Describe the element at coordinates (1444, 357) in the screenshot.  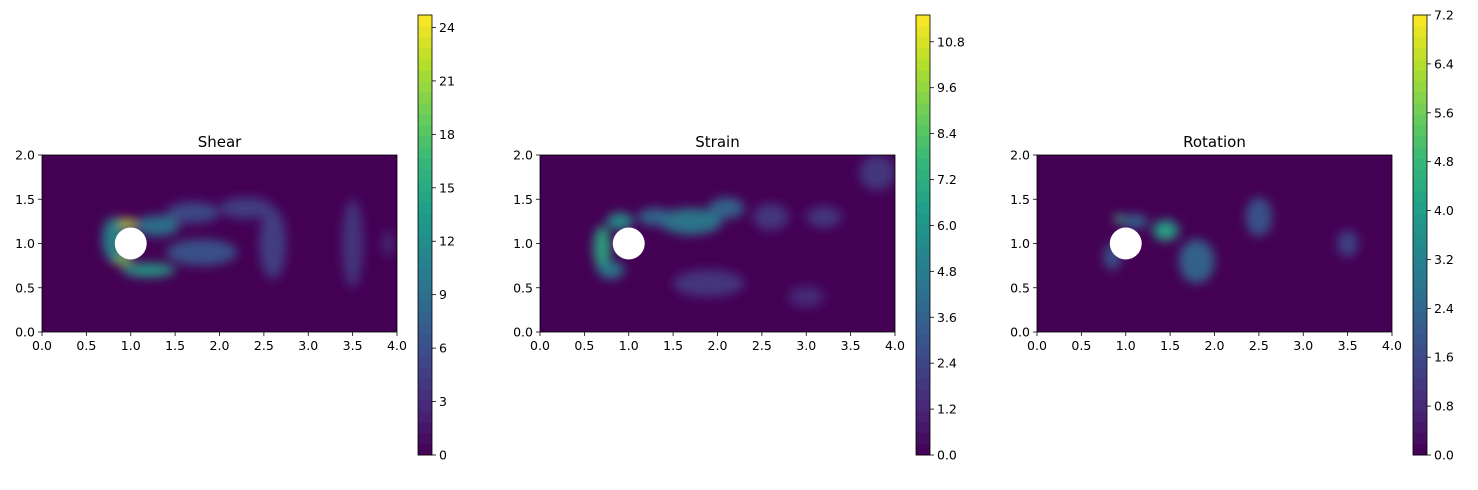
I see `colorbar-tick-label: 1.6` at that location.